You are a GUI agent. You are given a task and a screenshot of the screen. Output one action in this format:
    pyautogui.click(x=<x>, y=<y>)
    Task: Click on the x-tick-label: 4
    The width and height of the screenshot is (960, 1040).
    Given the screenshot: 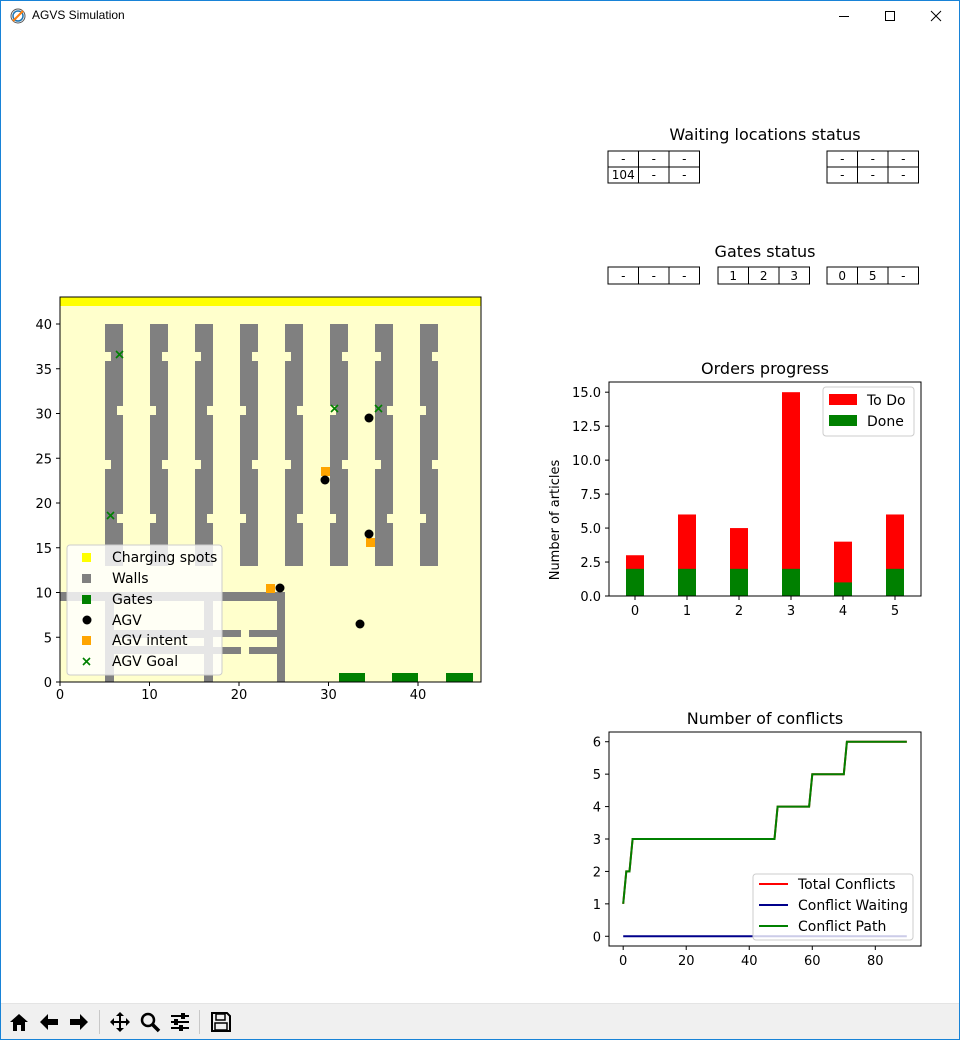 What is the action you would take?
    pyautogui.click(x=843, y=611)
    